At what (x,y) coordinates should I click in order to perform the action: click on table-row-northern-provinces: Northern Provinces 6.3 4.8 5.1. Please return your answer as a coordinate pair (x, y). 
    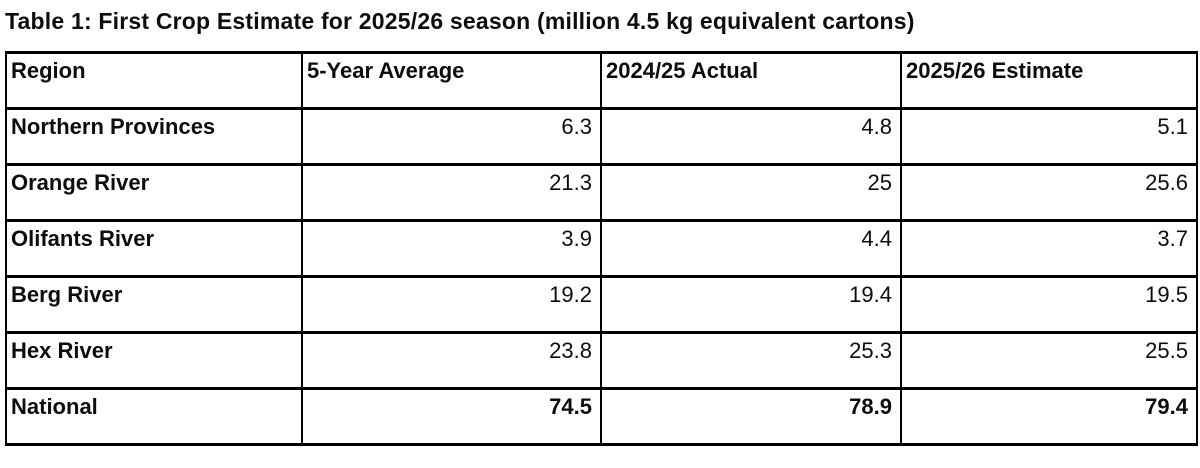
    Looking at the image, I should click on (601, 136).